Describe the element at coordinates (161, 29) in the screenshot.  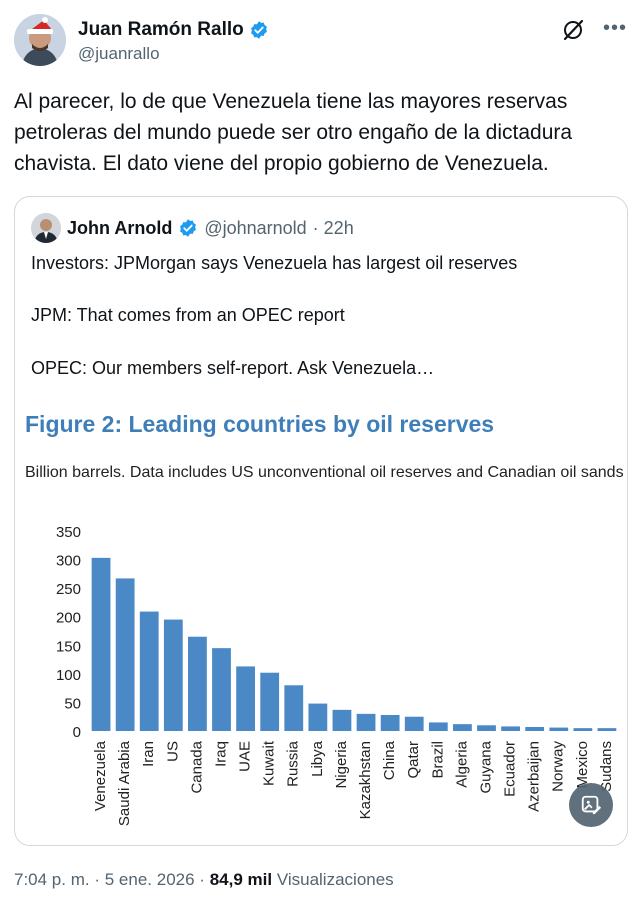
I see `author-display-name: Juan Ramón Rallo` at that location.